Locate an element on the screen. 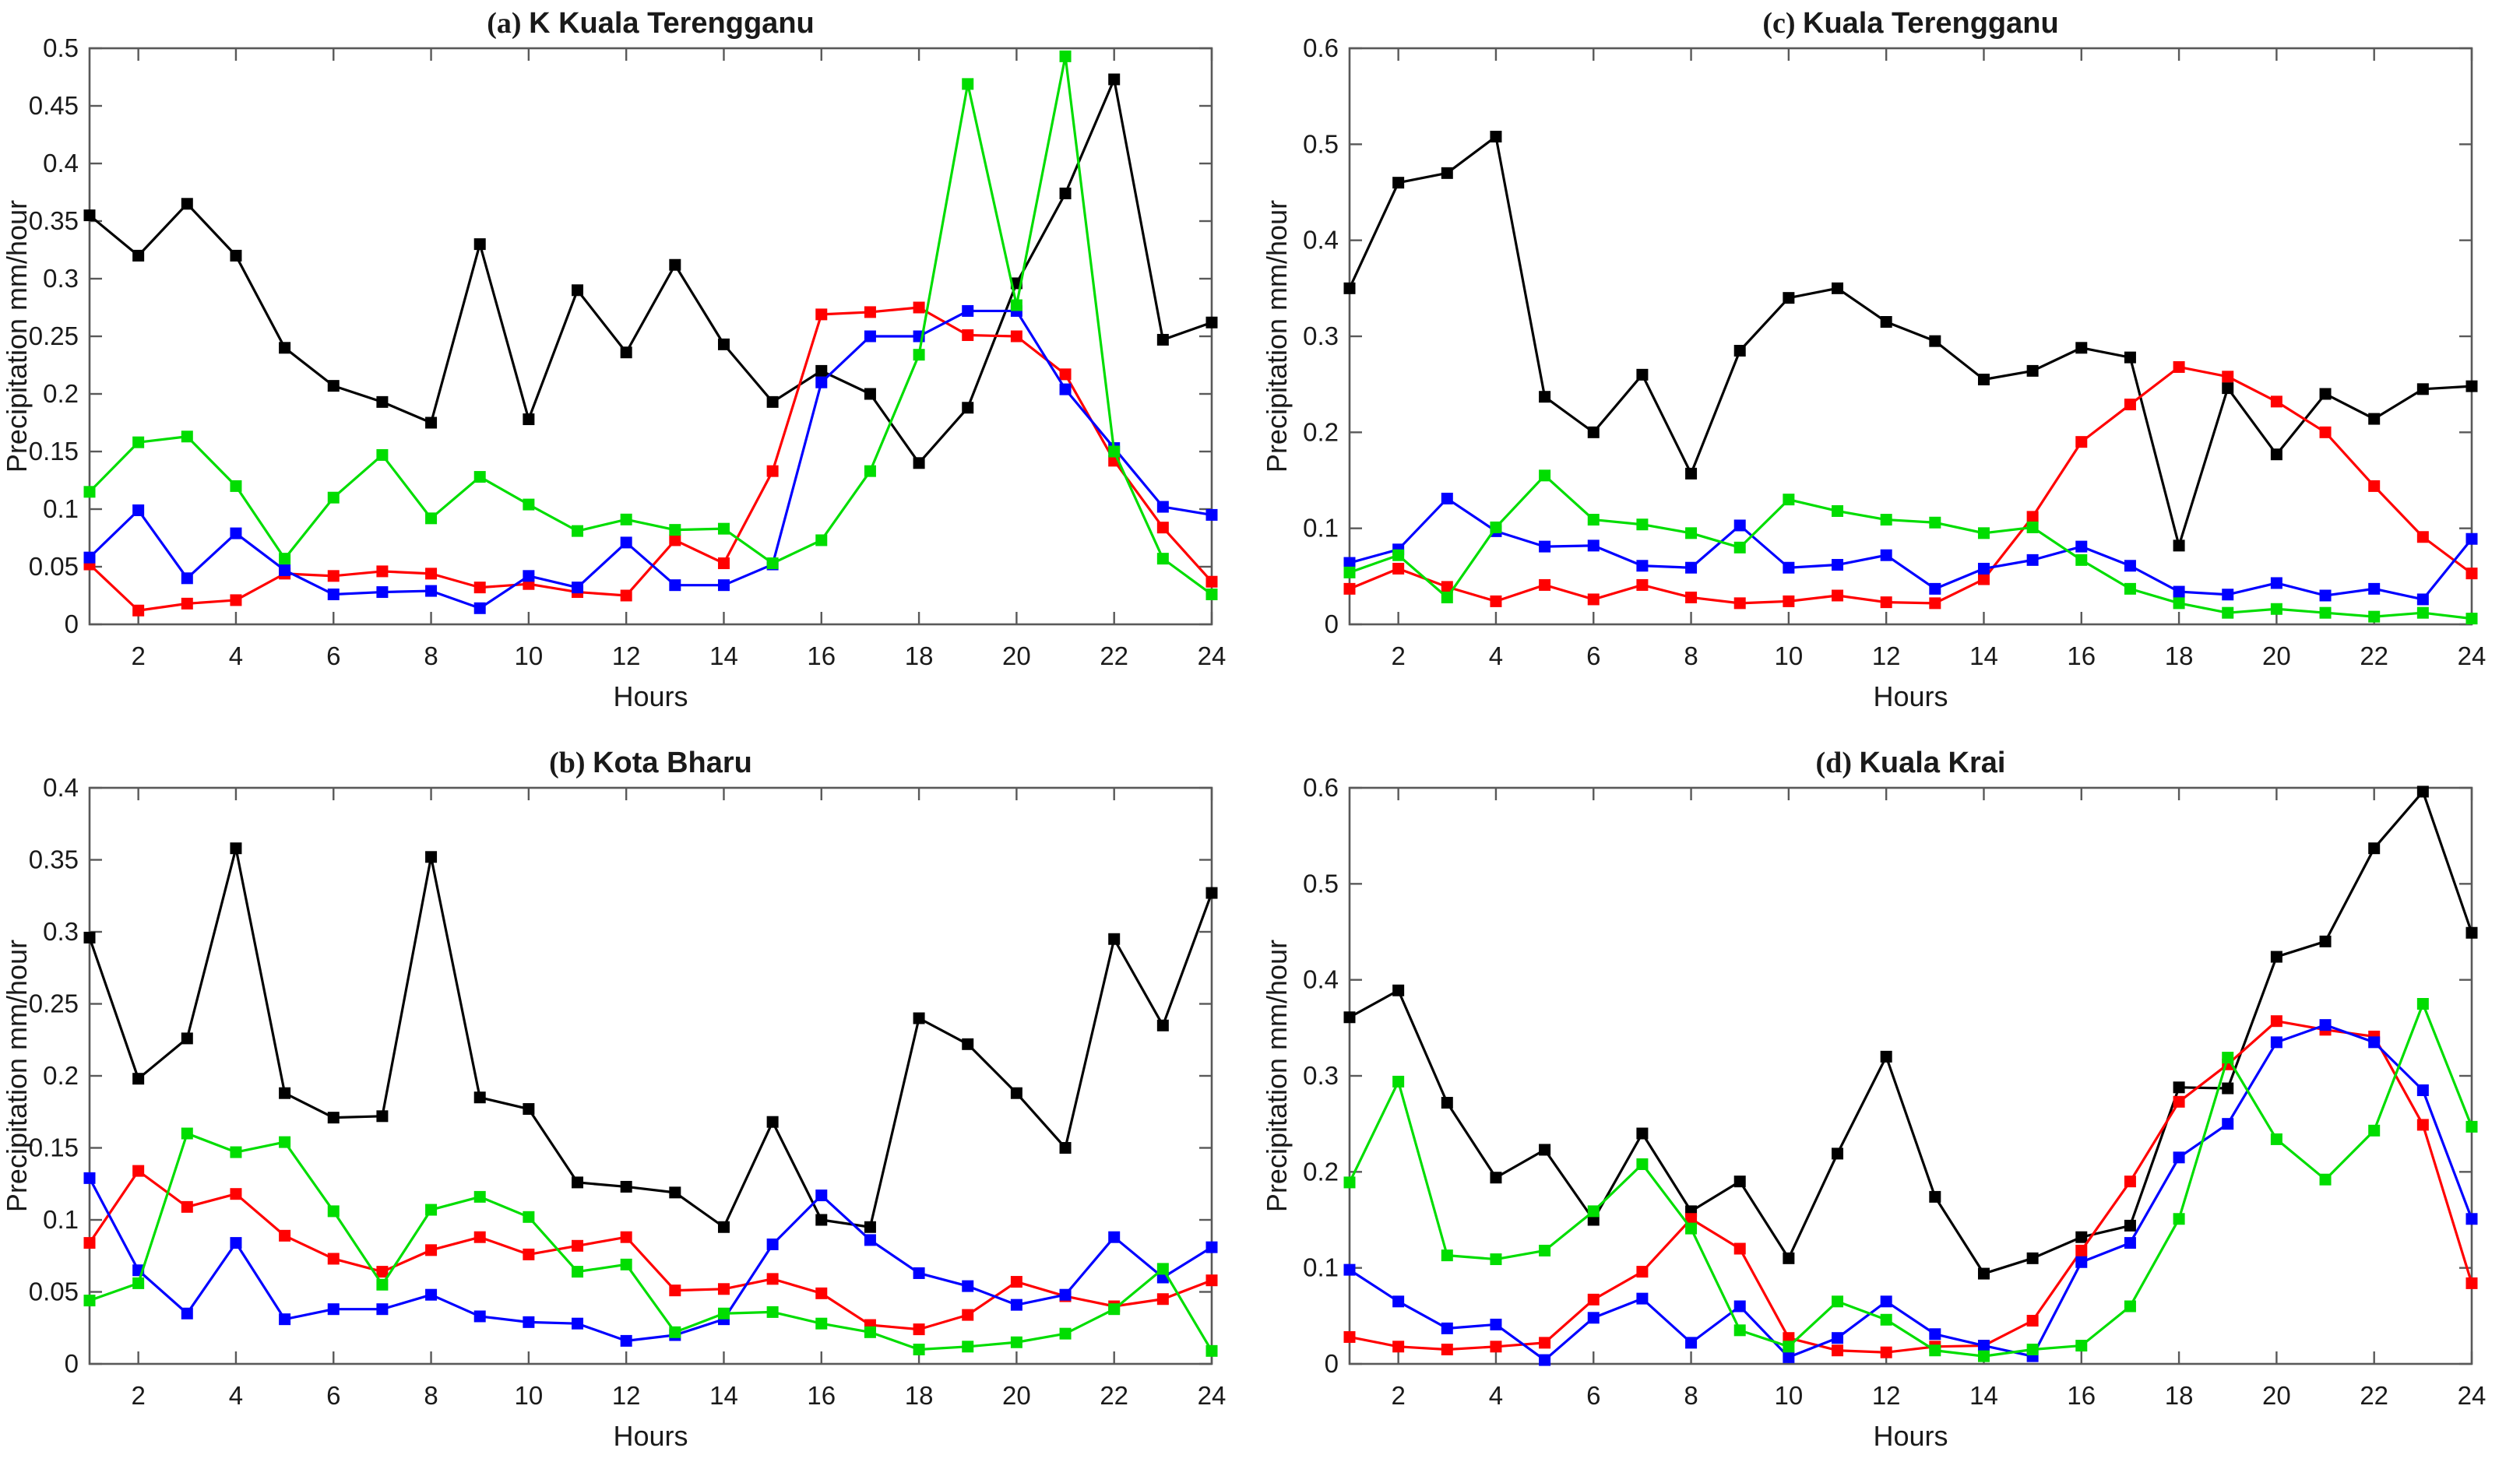 The height and width of the screenshot is (1483, 2520). y-tick-label: 0.1 is located at coordinates (61, 1220).